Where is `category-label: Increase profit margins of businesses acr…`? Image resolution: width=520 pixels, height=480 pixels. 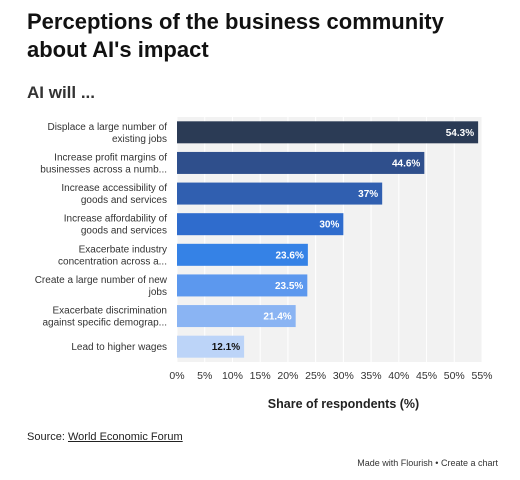 category-label: Increase profit margins of businesses acr… is located at coordinates (103, 163).